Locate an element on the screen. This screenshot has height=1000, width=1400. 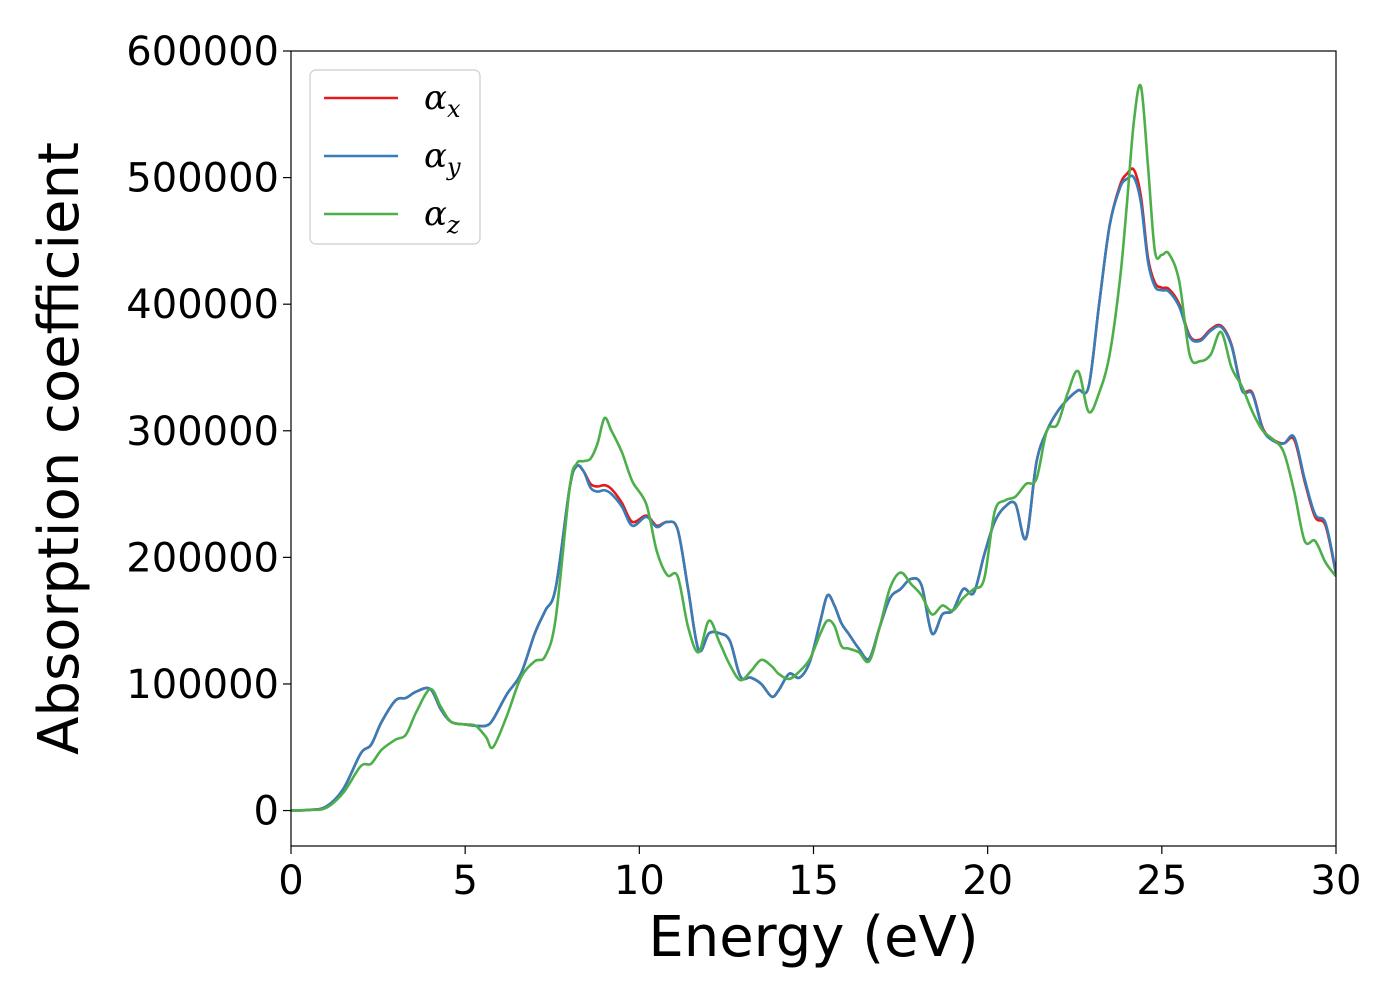
x-tick-label: 0 is located at coordinates (290, 881).